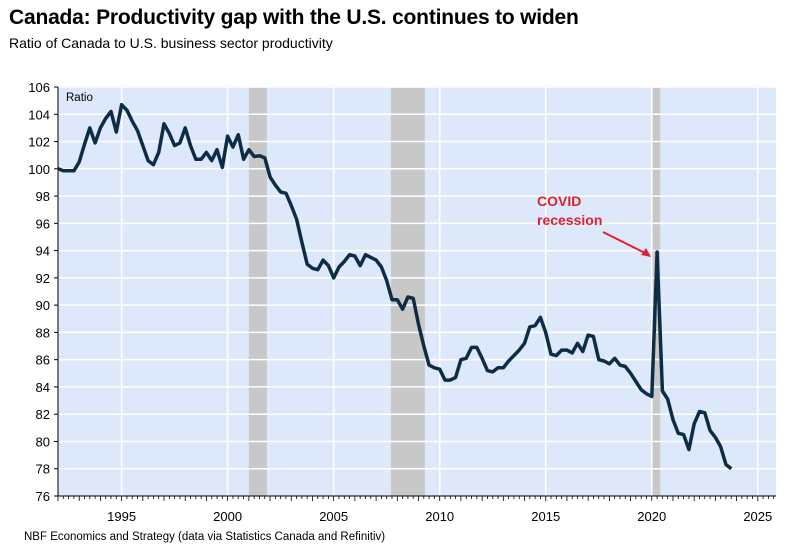 This screenshot has height=559, width=811. Describe the element at coordinates (39, 142) in the screenshot. I see `y-tick-label: 102` at that location.